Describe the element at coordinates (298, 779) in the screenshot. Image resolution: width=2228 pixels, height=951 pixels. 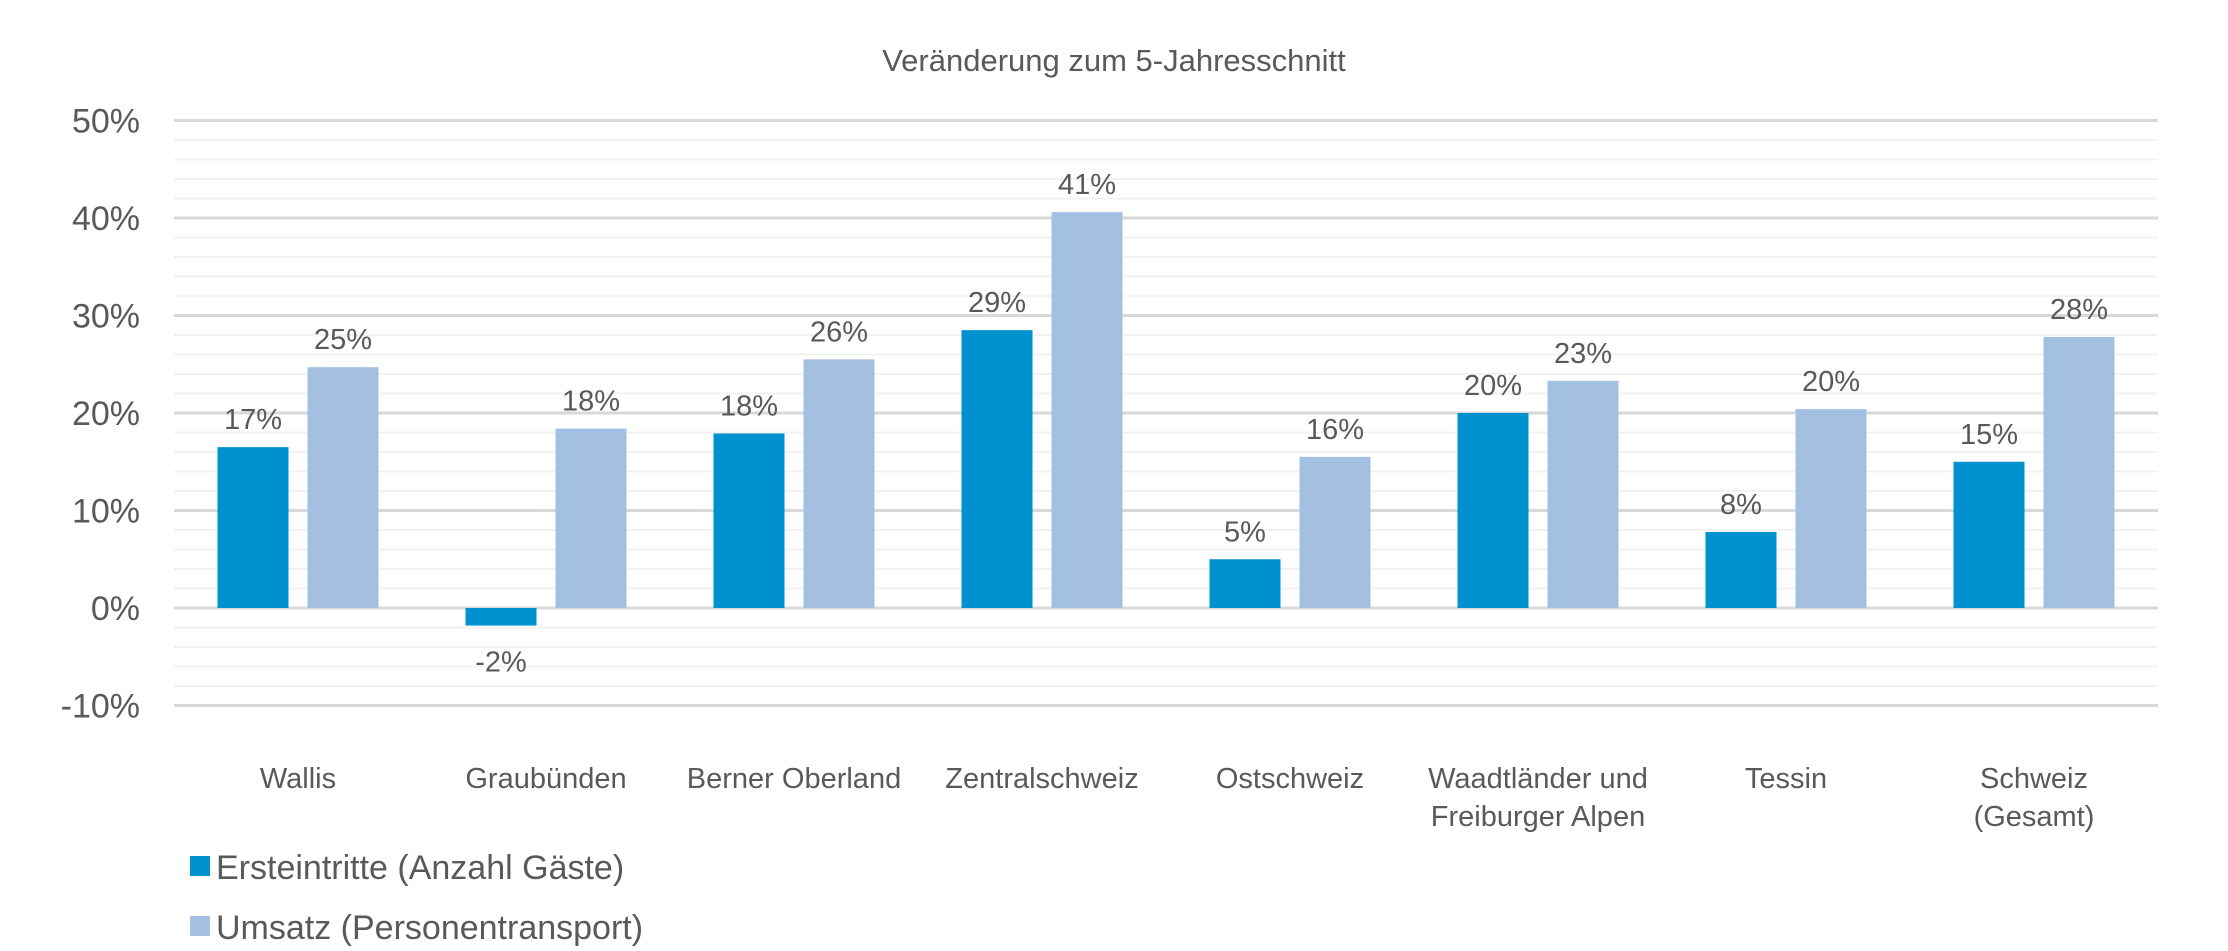
I see `x-tick-label: Wallis` at that location.